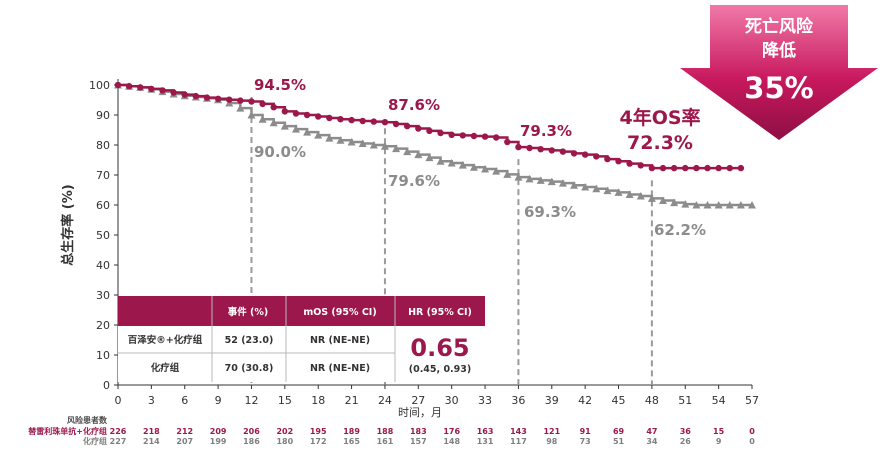  Describe the element at coordinates (385, 431) in the screenshot. I see `risk-cell: 188` at that location.